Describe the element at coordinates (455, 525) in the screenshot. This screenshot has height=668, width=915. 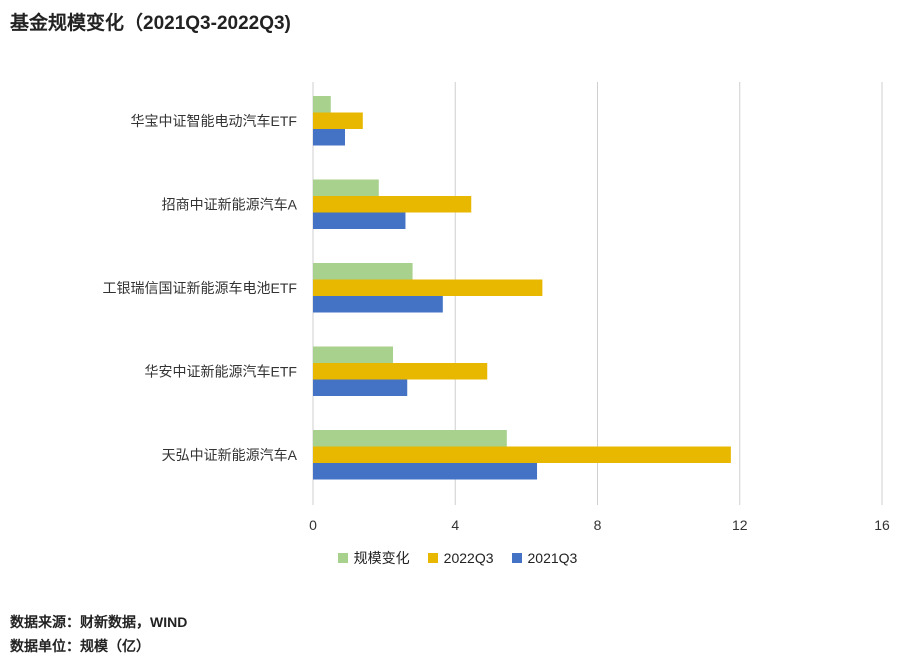
I see `x-tick-label-1: 4` at that location.